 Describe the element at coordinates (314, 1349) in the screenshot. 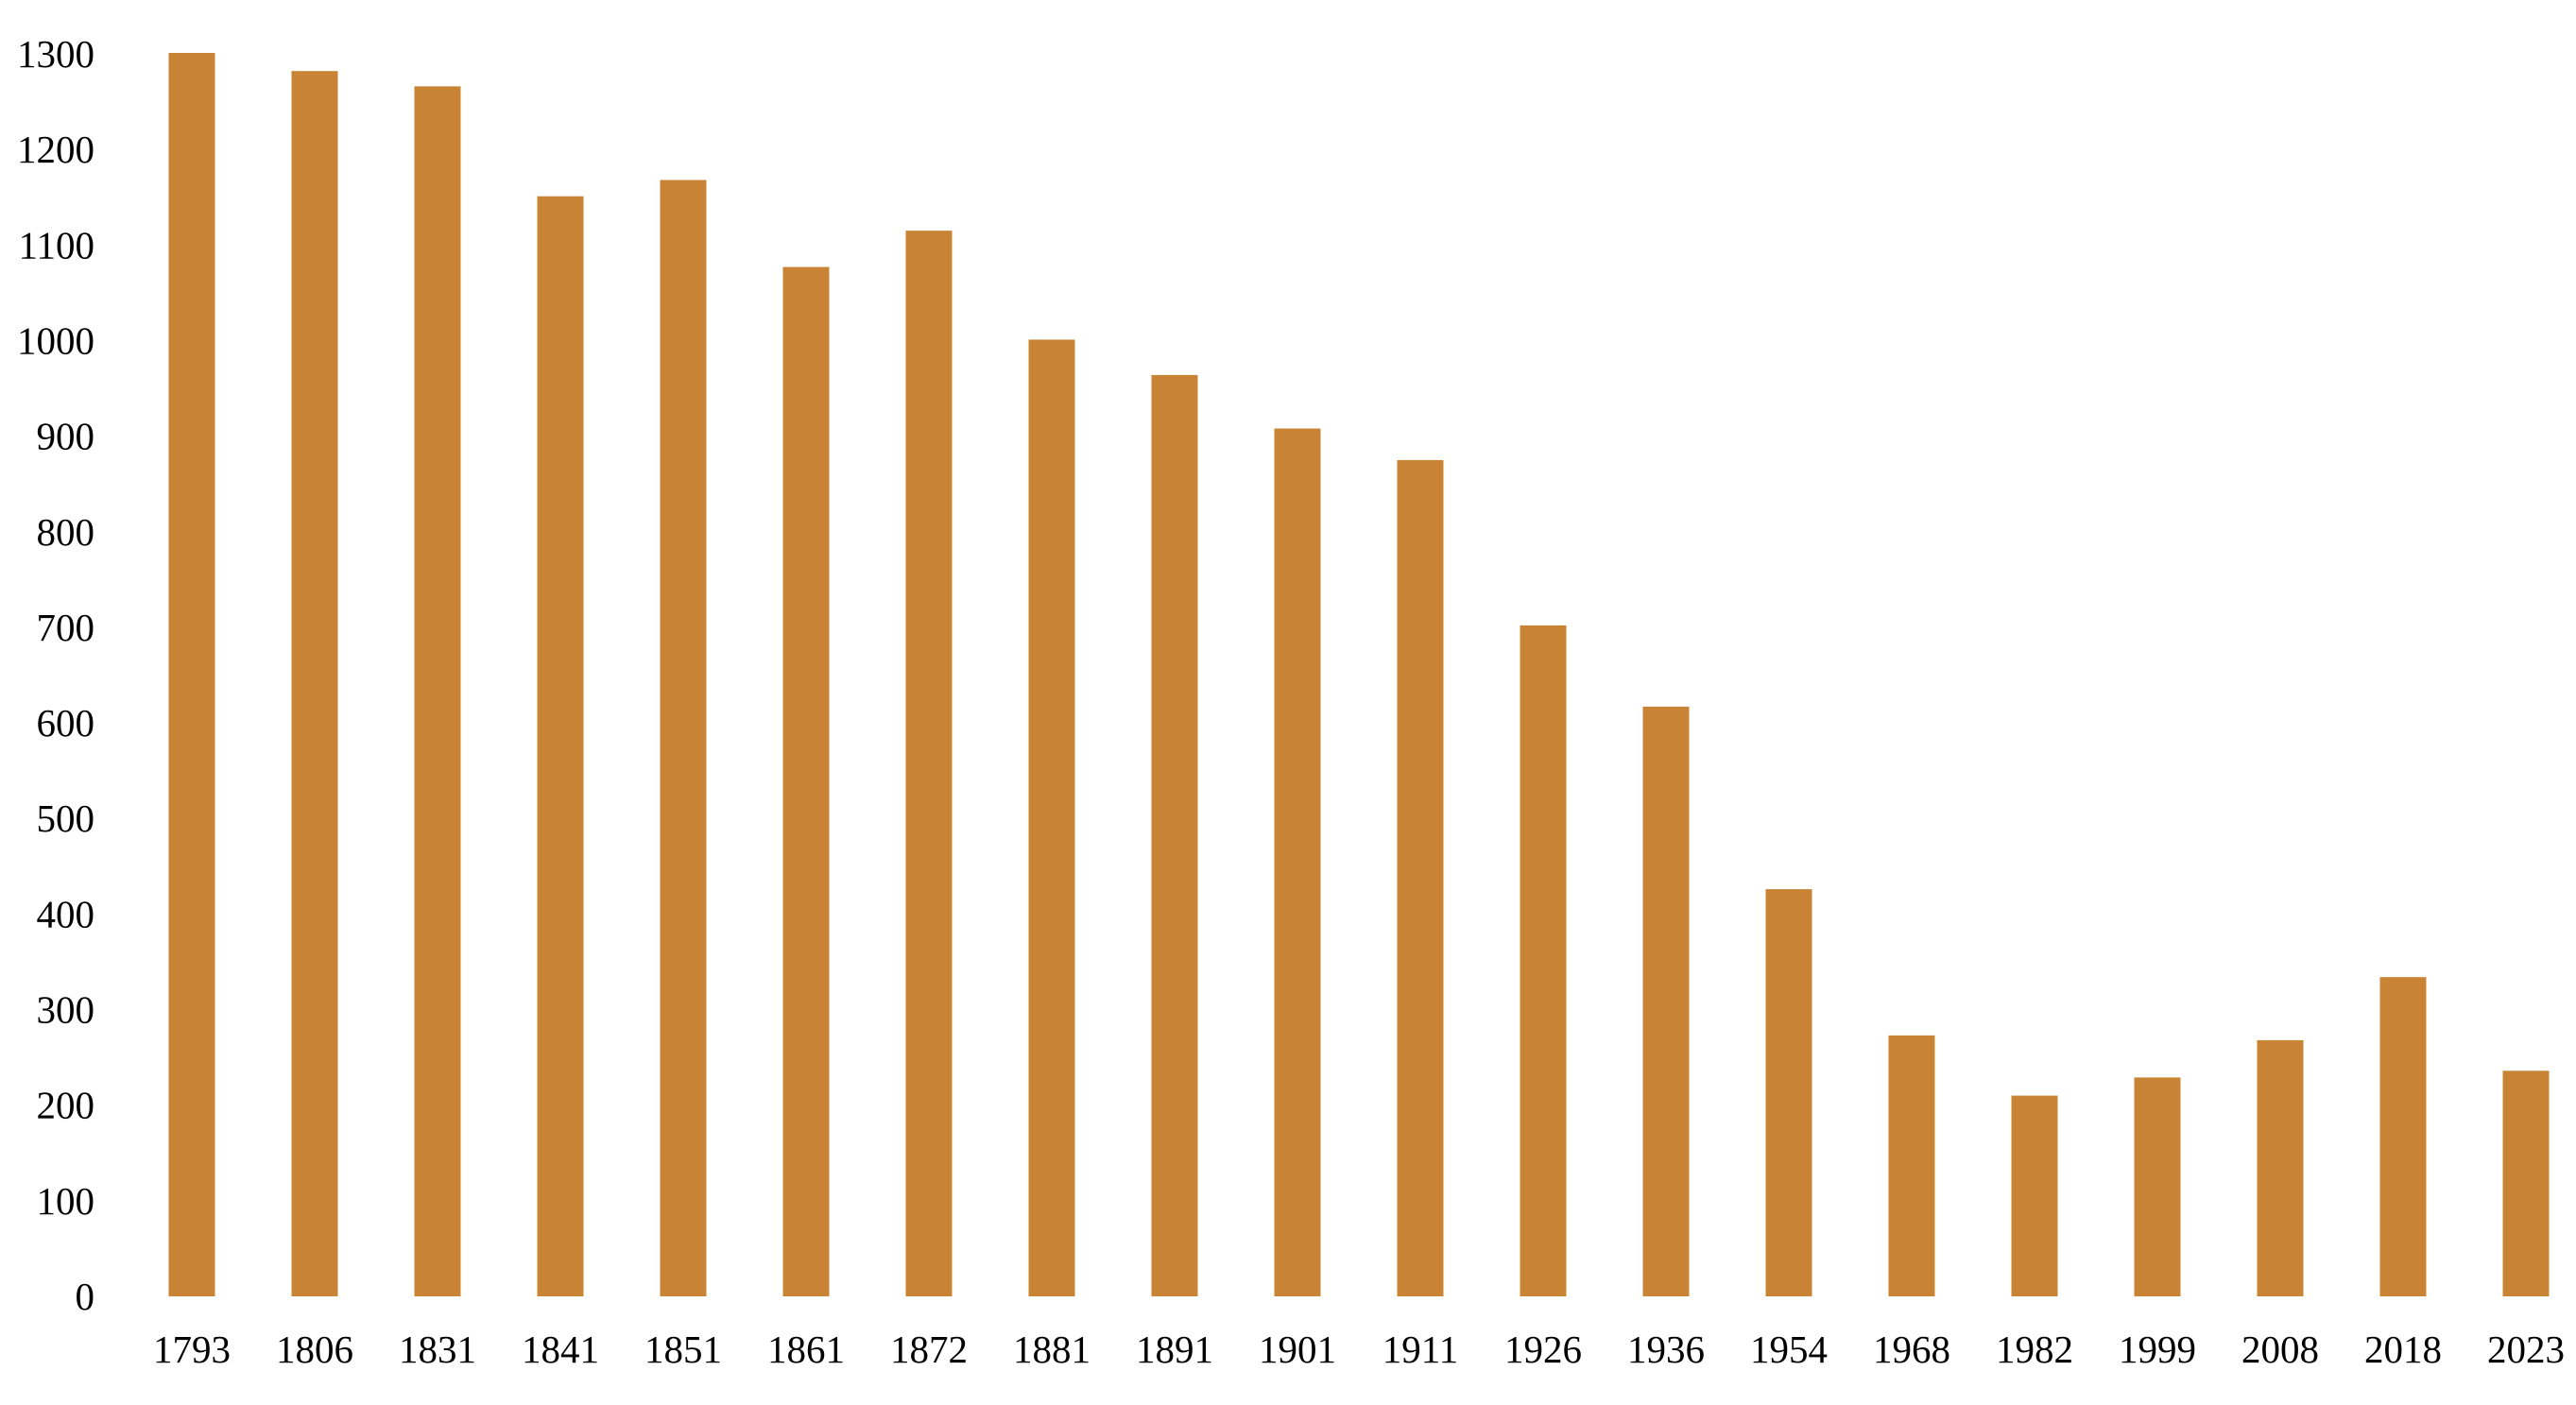

I see `x-tick-label: 1806` at that location.